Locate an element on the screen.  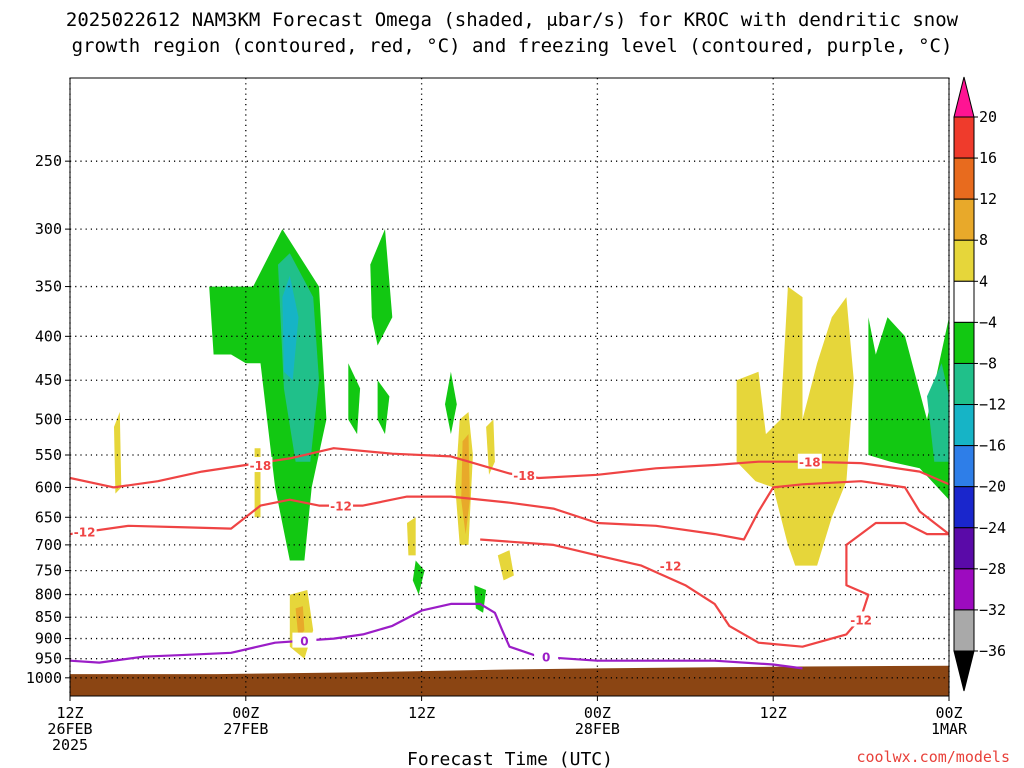
colorbar-label-12: −32 is located at coordinates (992, 610).